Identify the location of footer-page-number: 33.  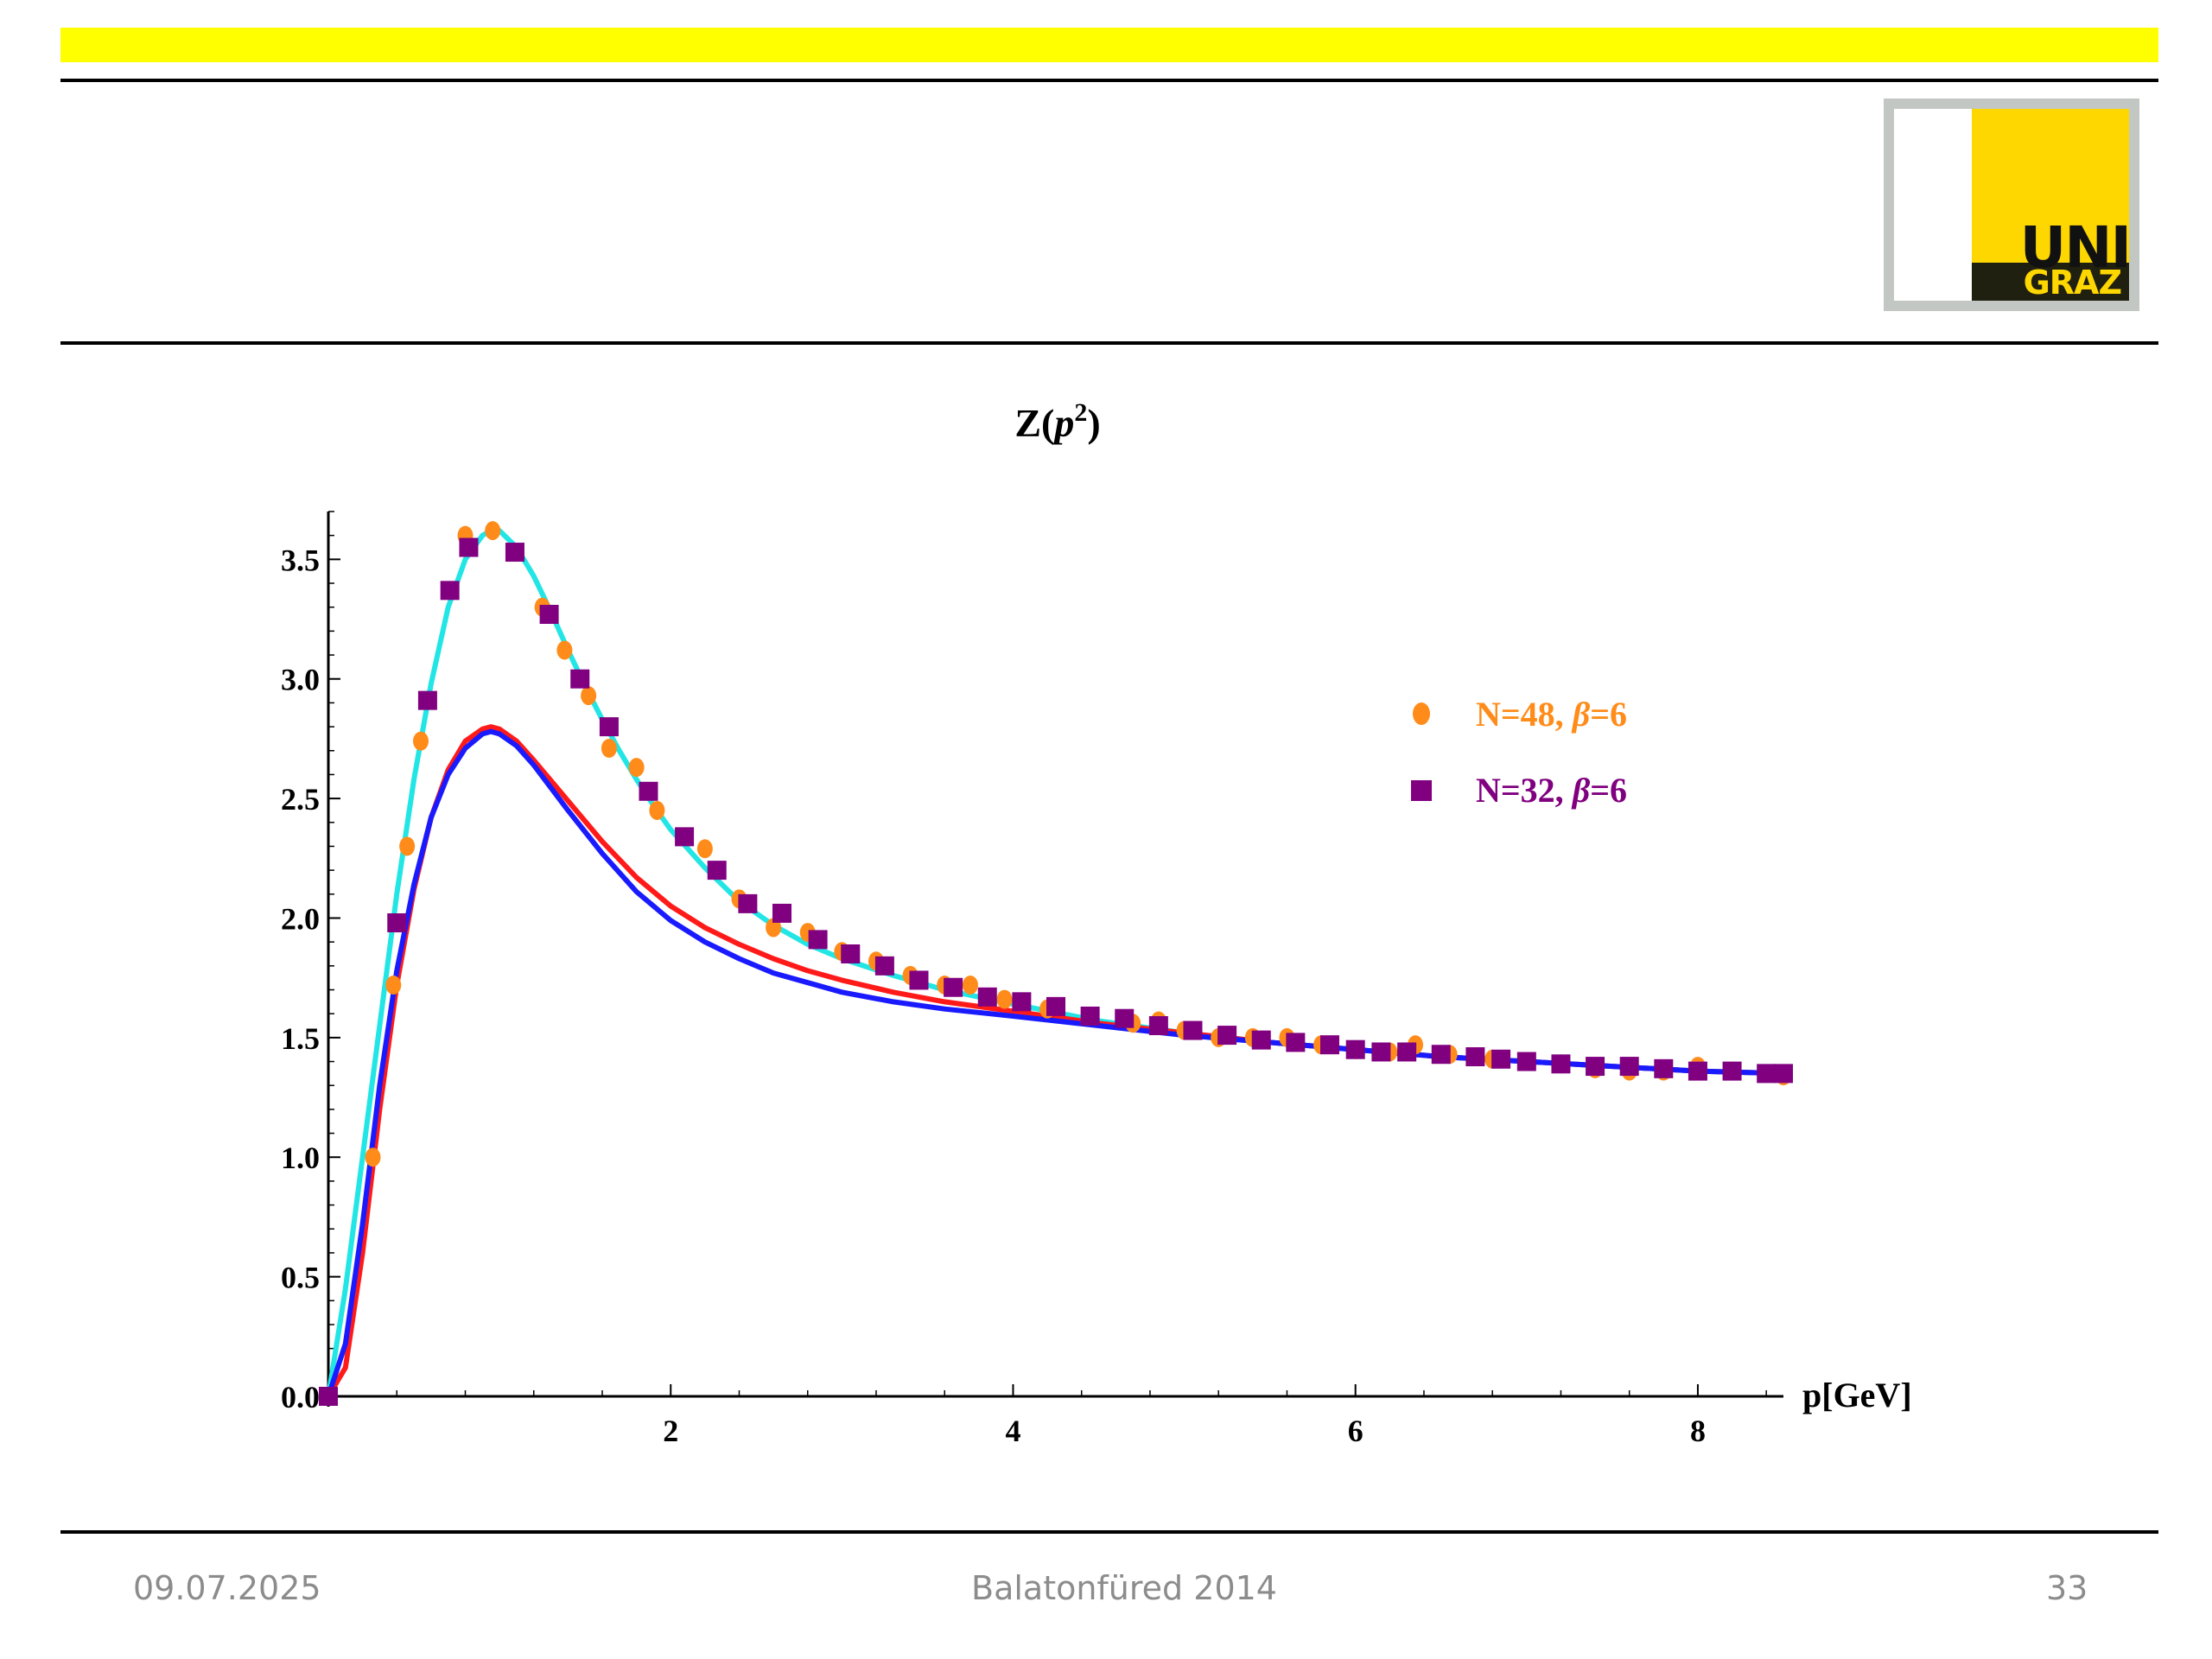
(2067, 1588).